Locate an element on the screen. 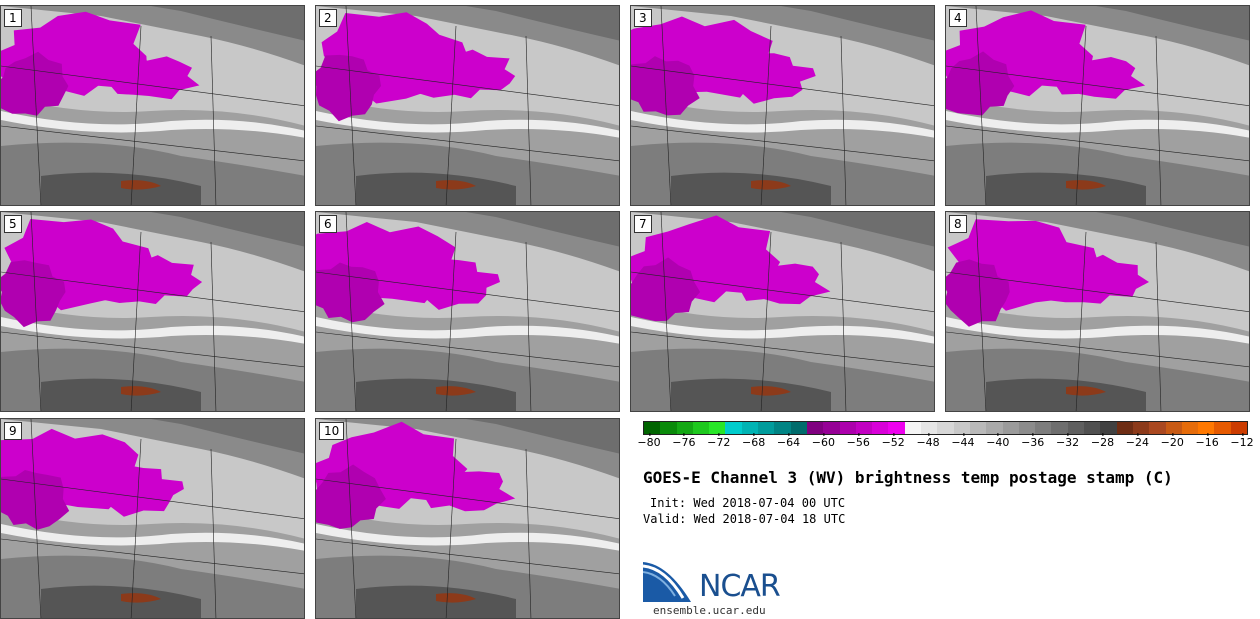  colorbar-tick-label: −76 is located at coordinates (684, 441).